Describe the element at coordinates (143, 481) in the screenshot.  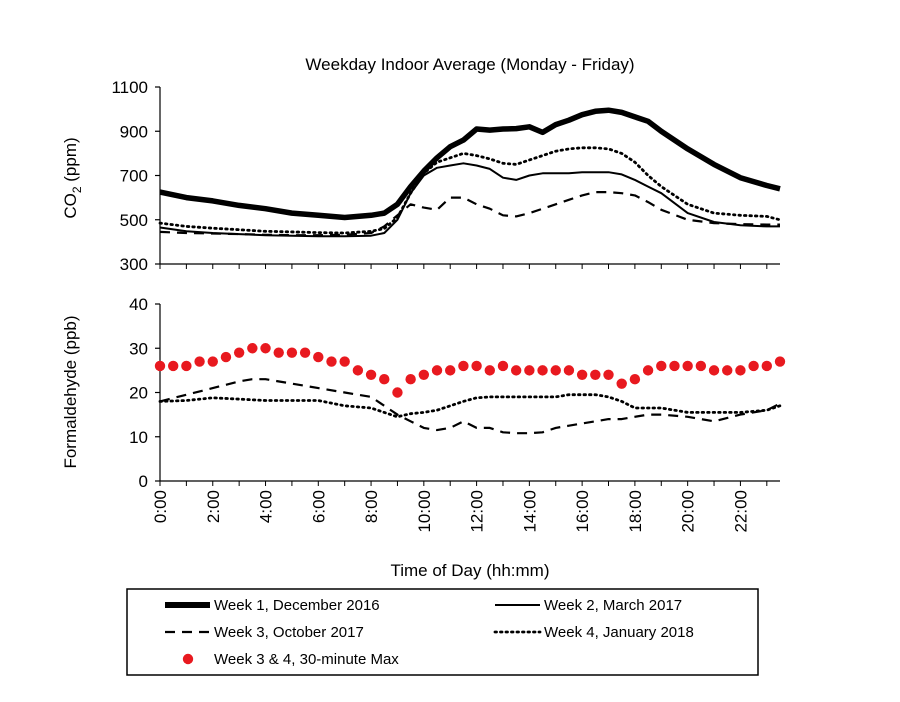
I see `hcho-y-tick-label: 0` at that location.